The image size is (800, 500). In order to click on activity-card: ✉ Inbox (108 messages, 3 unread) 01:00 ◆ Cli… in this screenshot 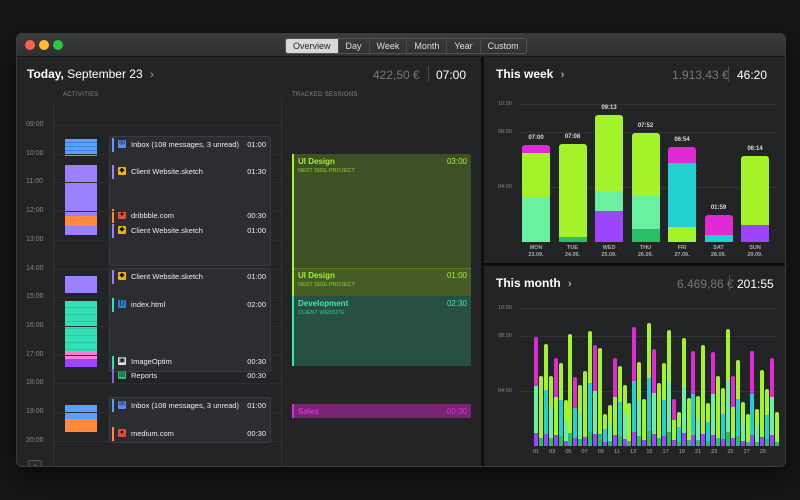, I will do `click(190, 201)`.